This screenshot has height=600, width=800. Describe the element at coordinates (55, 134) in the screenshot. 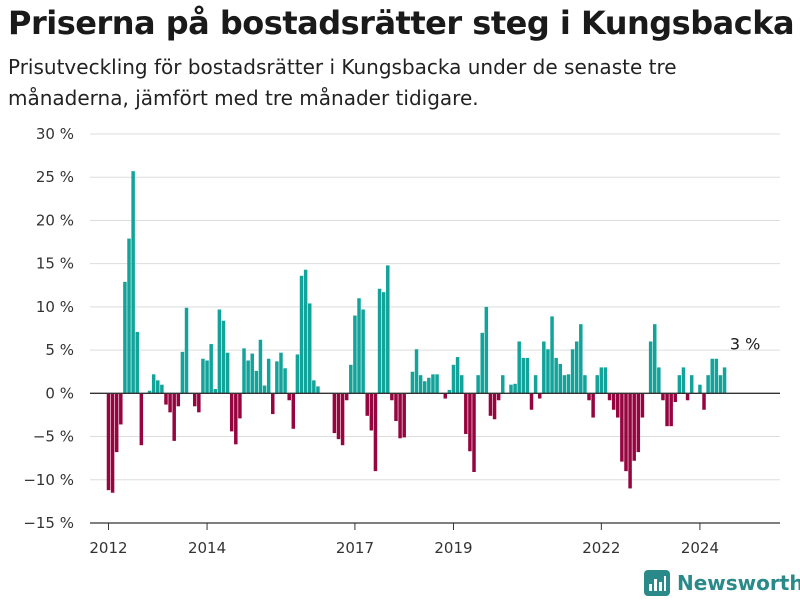

I see `y-tick-label: 30 %` at that location.